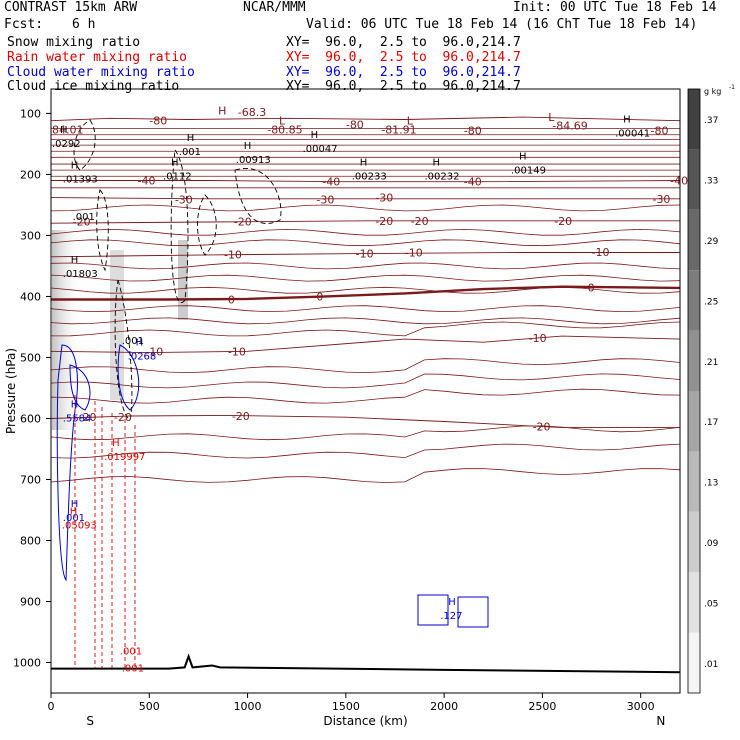 This screenshot has width=740, height=740. I want to click on extremum-value: .00913, so click(253, 160).